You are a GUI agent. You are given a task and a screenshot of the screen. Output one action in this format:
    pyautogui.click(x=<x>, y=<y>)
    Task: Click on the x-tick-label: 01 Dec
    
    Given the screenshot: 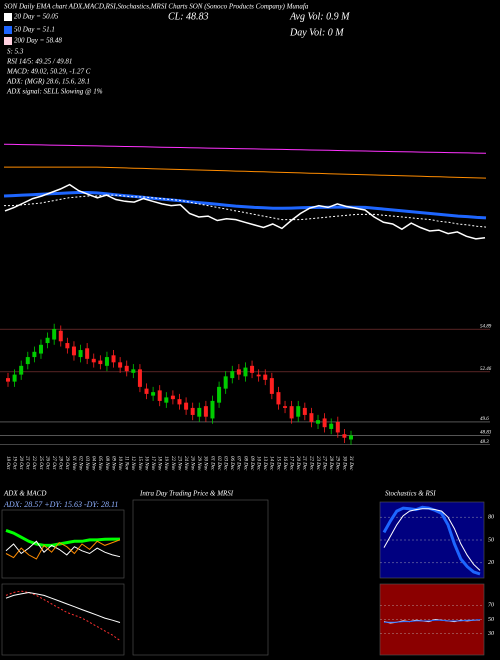 What is the action you would take?
    pyautogui.click(x=211, y=463)
    